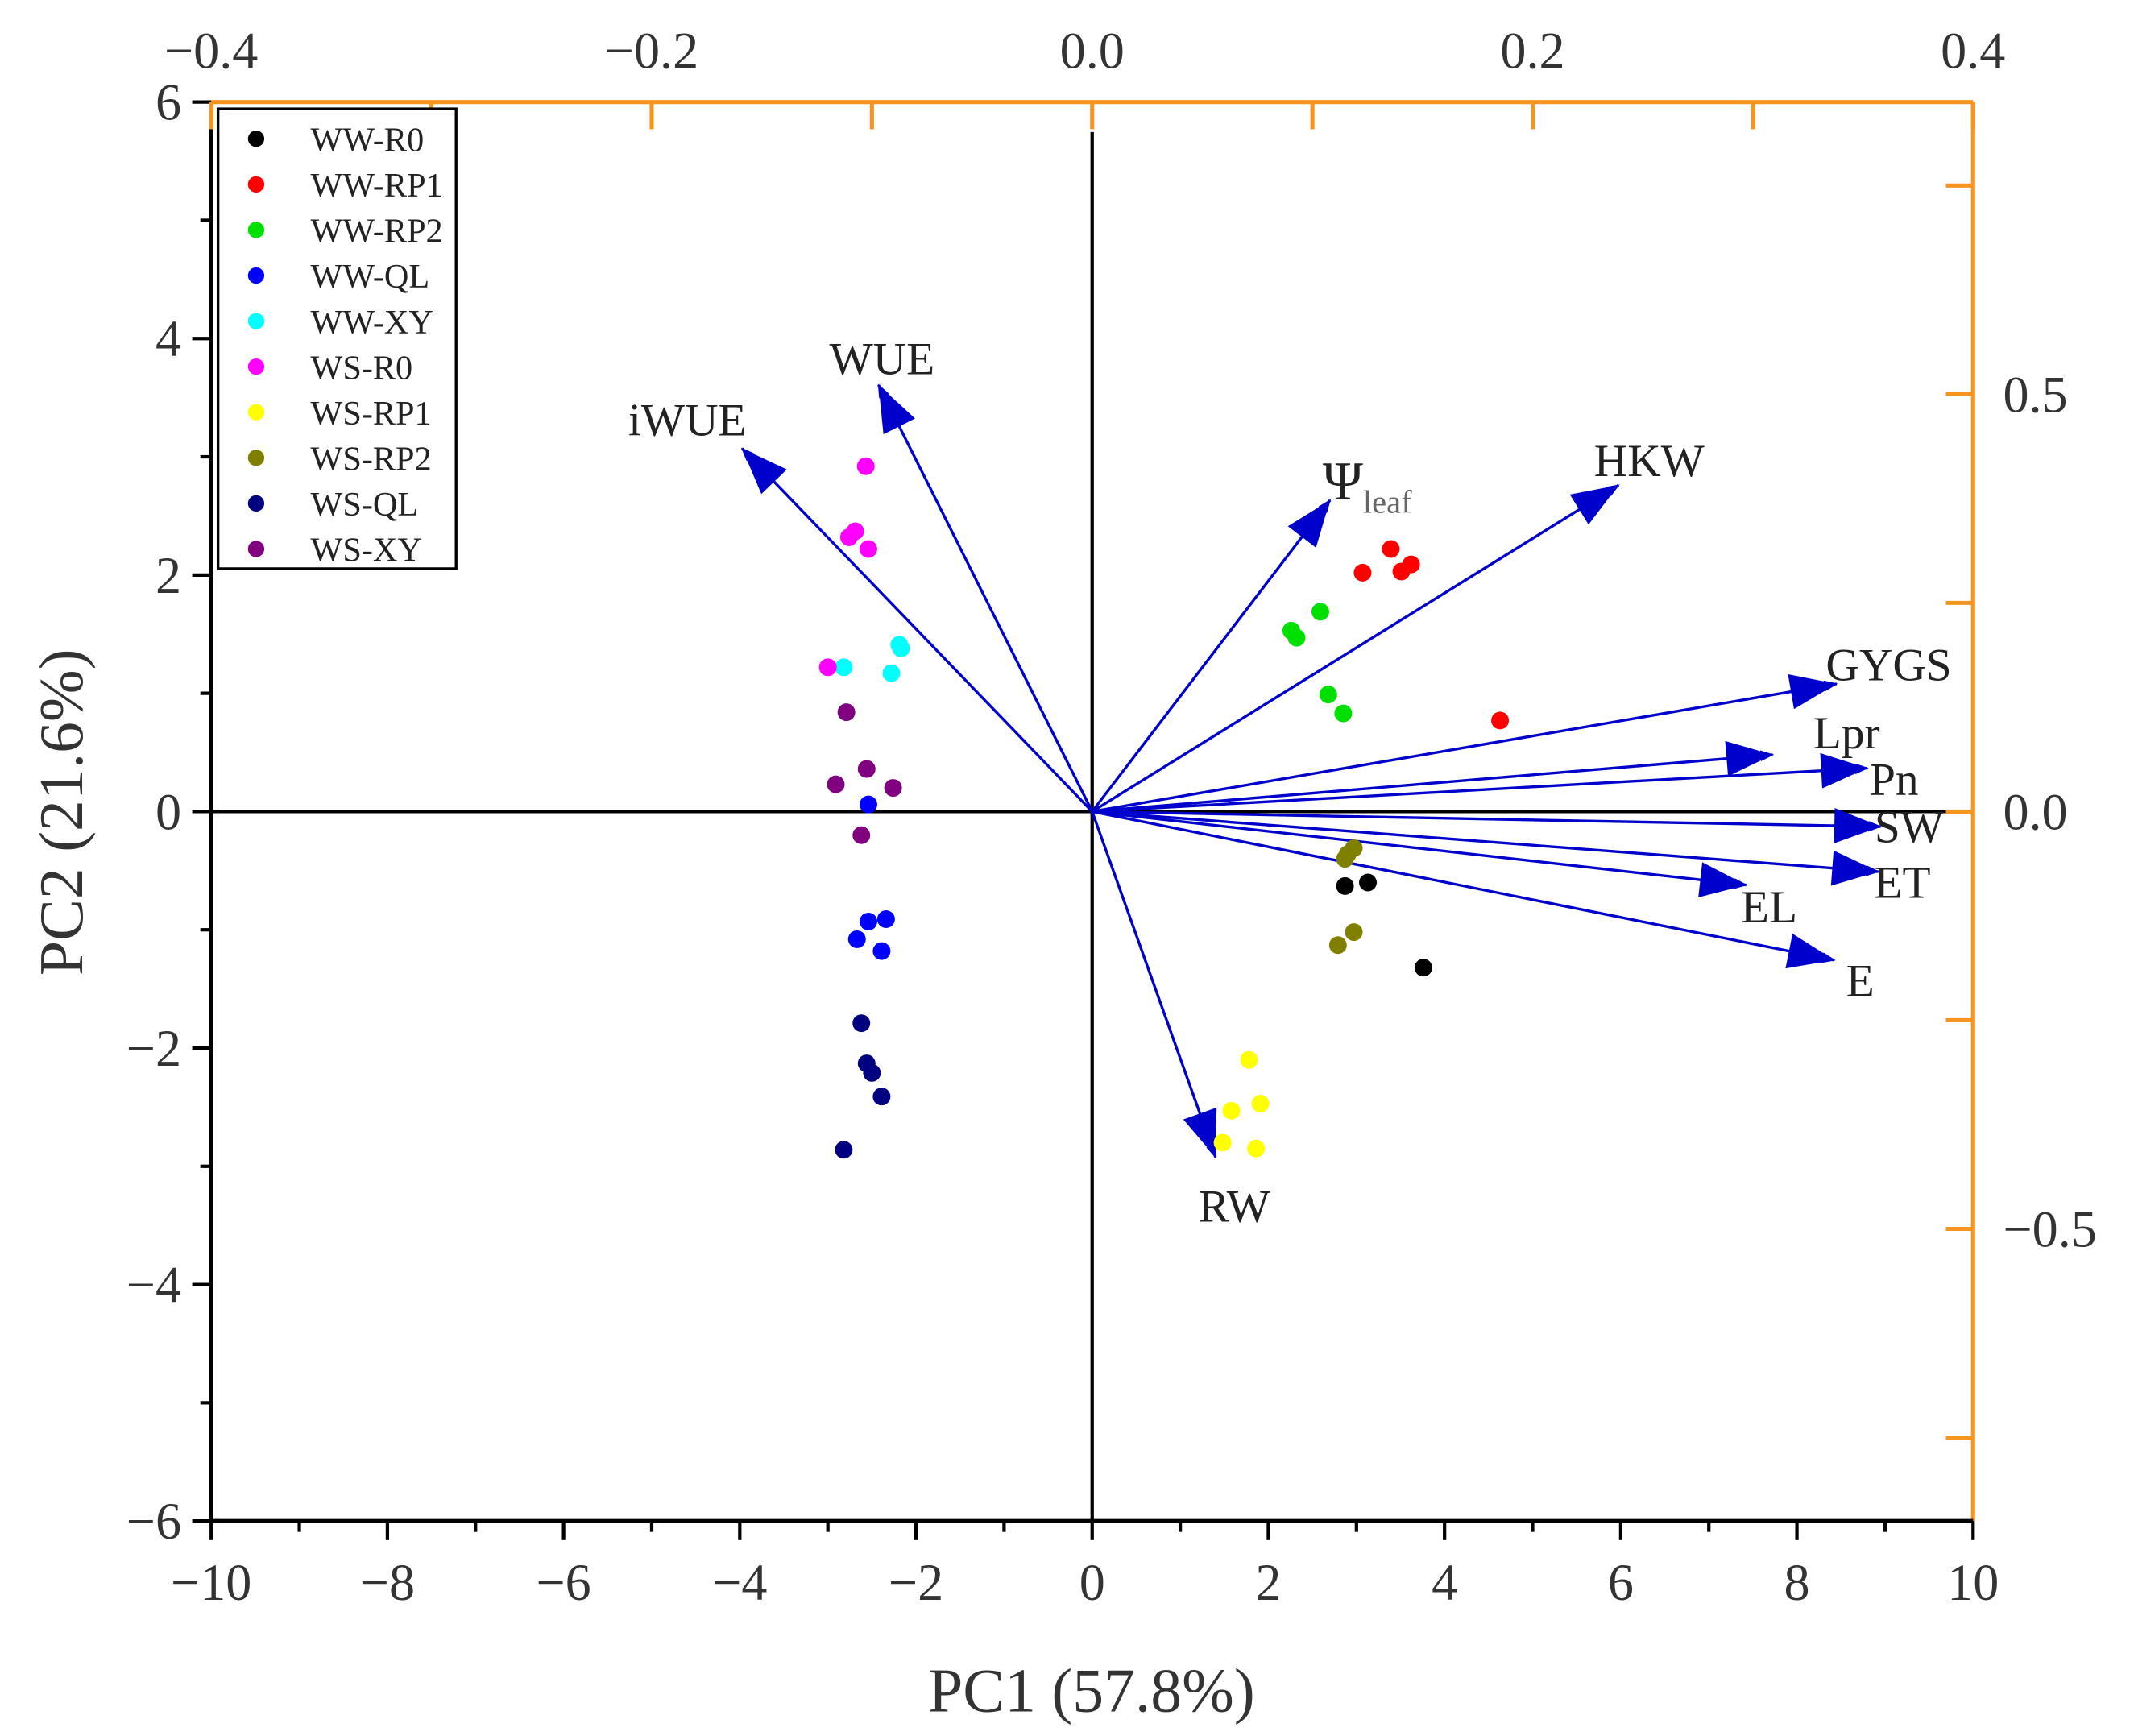 The height and width of the screenshot is (1736, 2134). Describe the element at coordinates (376, 186) in the screenshot. I see `legend-label: WW-RP1` at that location.